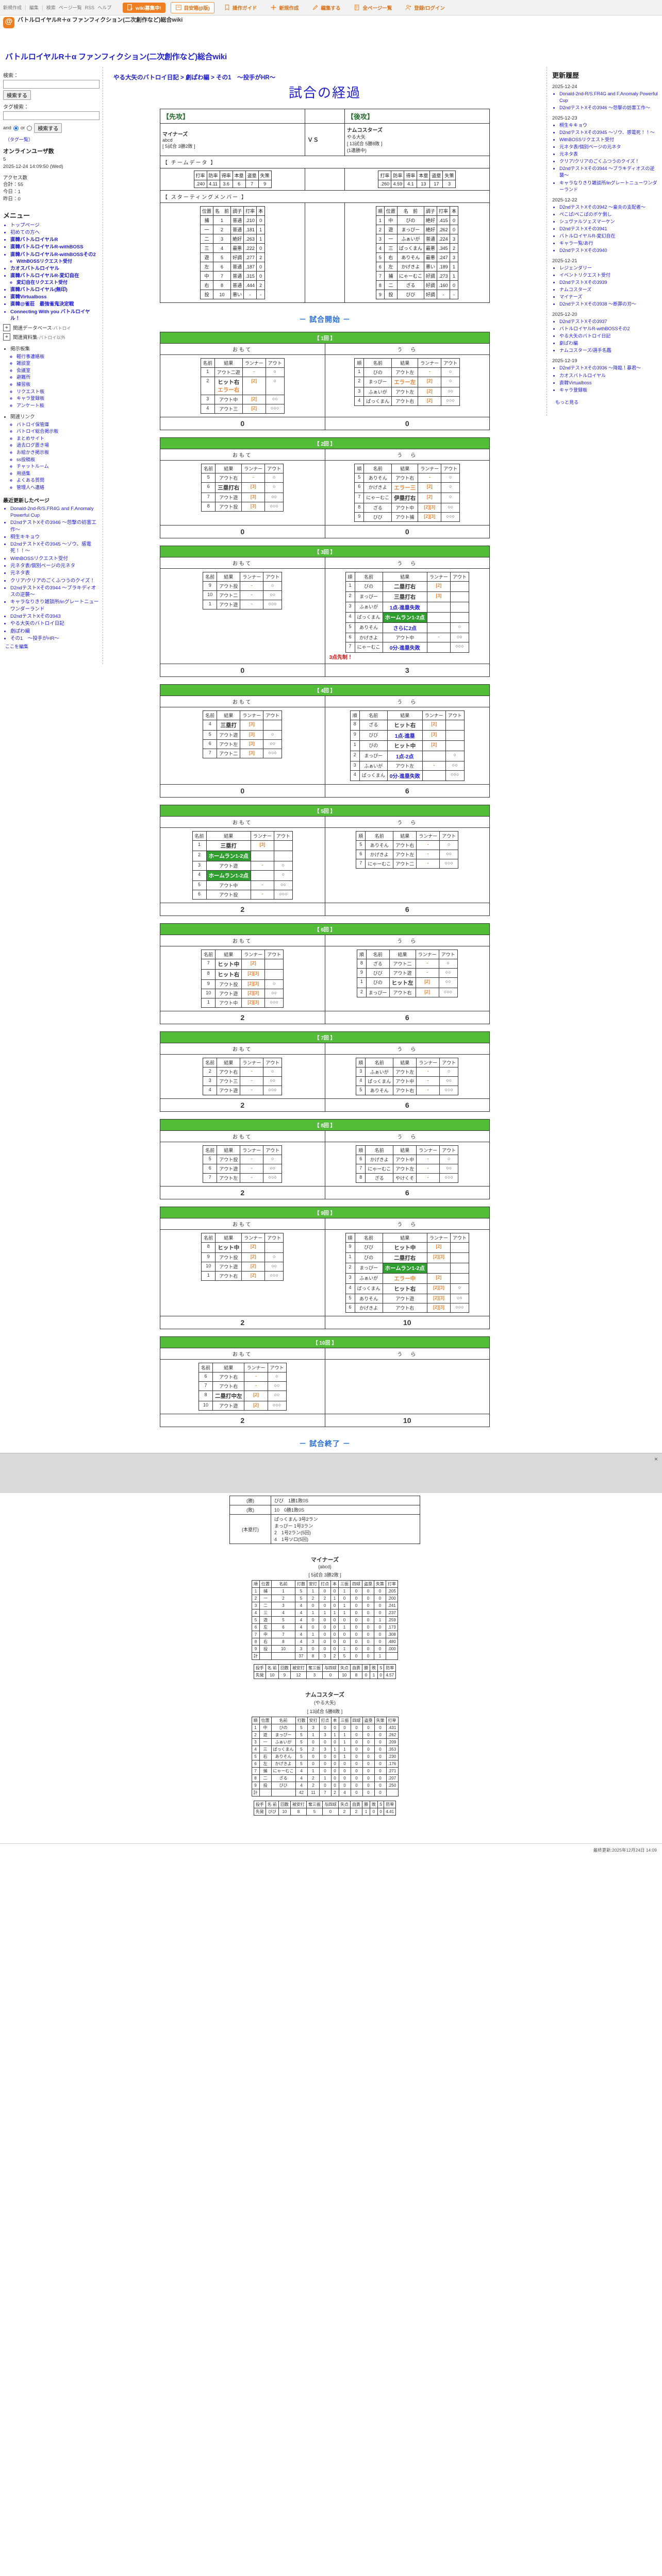 Image resolution: width=662 pixels, height=2576 pixels. What do you see at coordinates (17, 647) in the screenshot?
I see `sidebar-edit-link: ここを編集` at bounding box center [17, 647].